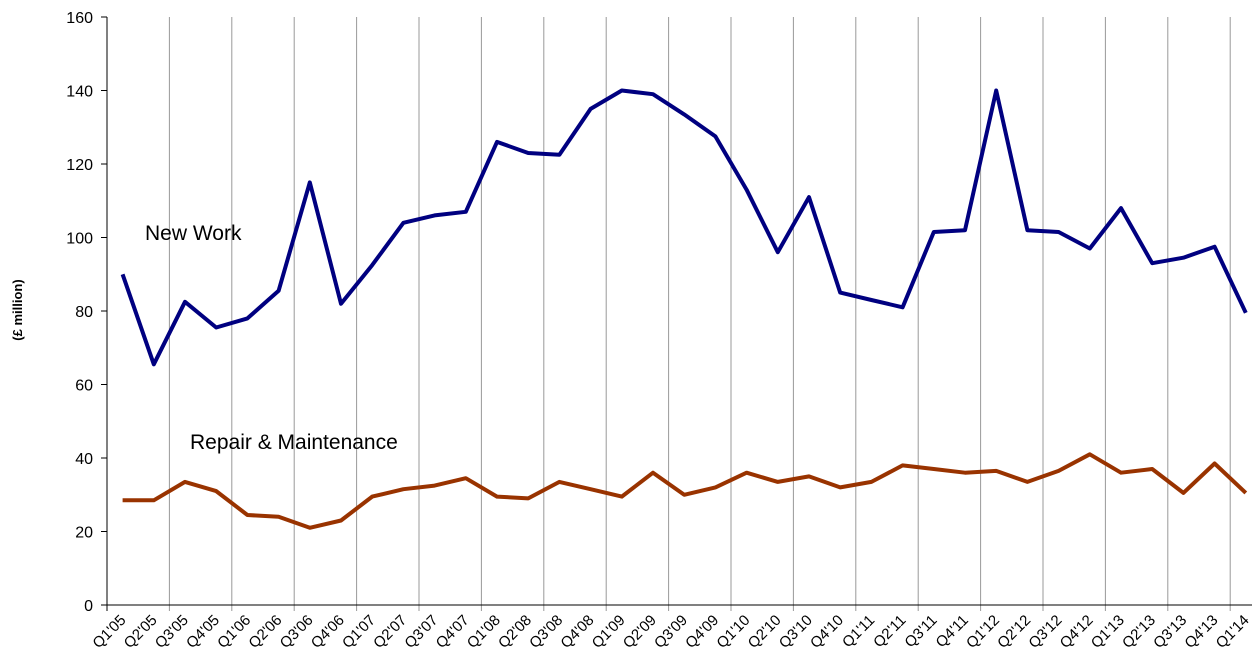 This screenshot has width=1252, height=667. What do you see at coordinates (84, 386) in the screenshot?
I see `y-tick-label: 60` at bounding box center [84, 386].